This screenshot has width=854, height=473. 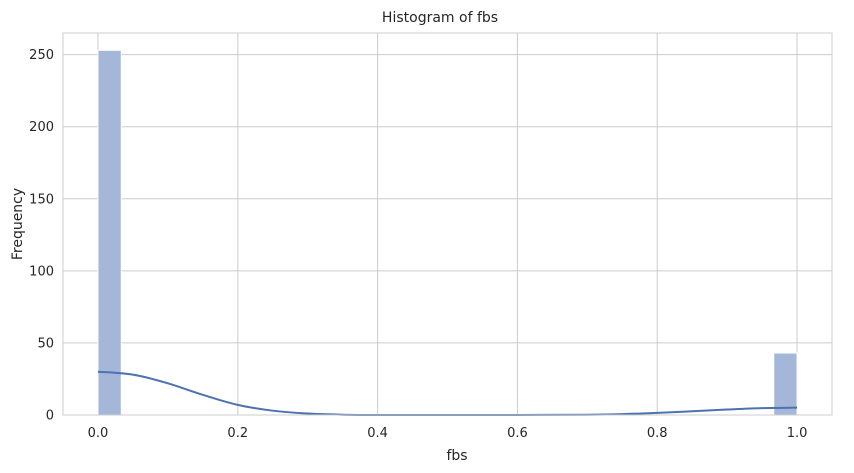 What do you see at coordinates (18, 224) in the screenshot?
I see `y-axis-label: Frequency` at bounding box center [18, 224].